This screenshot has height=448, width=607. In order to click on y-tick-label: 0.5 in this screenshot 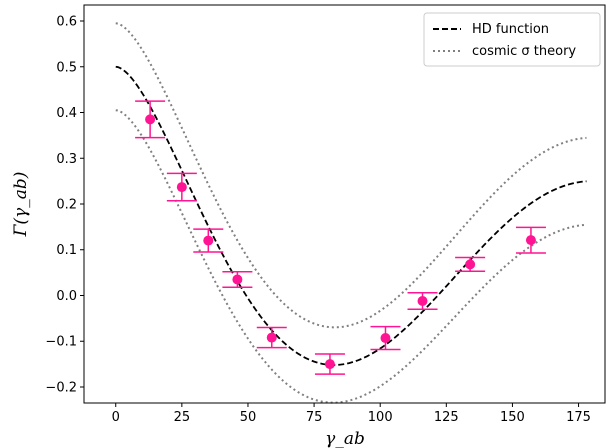, I will do `click(66, 67)`.